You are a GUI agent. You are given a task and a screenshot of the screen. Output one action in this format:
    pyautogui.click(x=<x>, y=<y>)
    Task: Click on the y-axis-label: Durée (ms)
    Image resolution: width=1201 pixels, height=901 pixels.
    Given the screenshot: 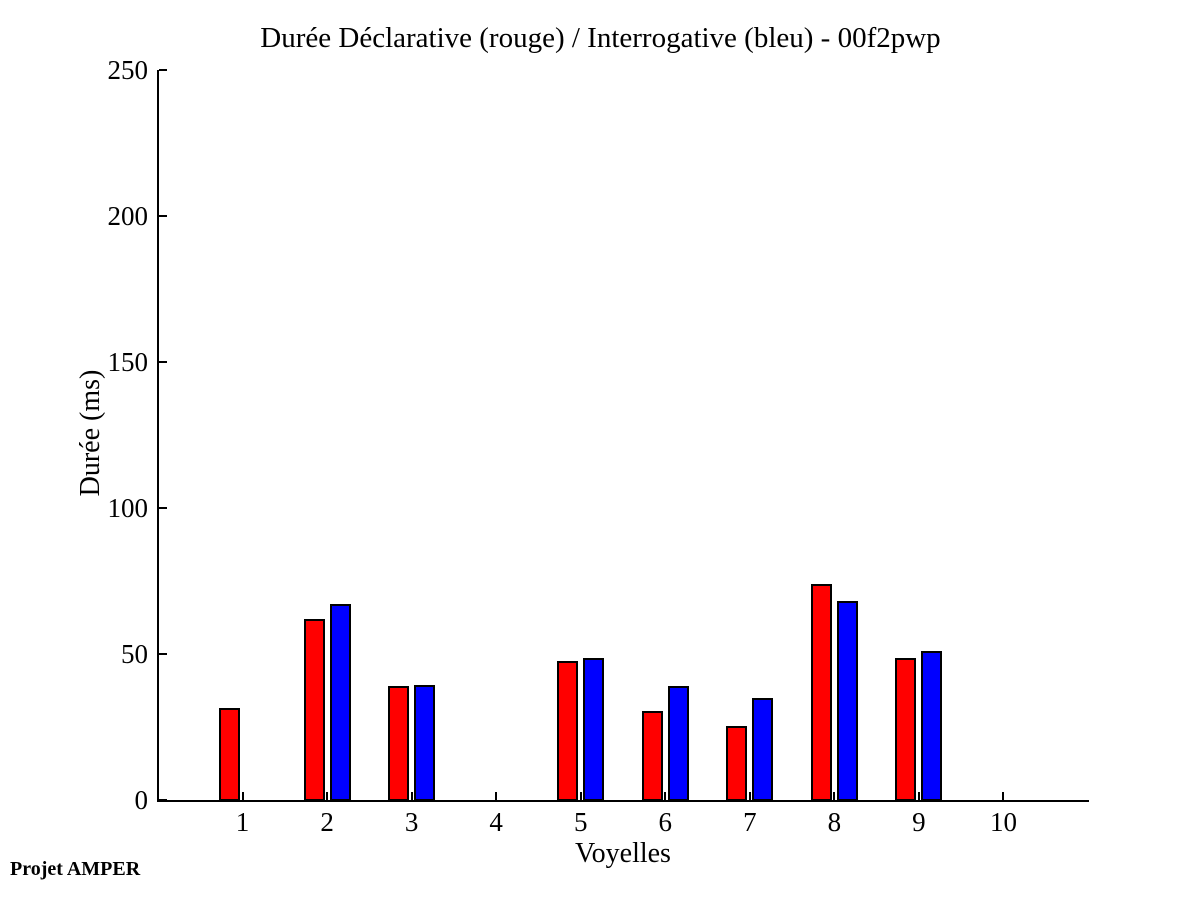 What is the action you would take?
    pyautogui.click(x=90, y=433)
    